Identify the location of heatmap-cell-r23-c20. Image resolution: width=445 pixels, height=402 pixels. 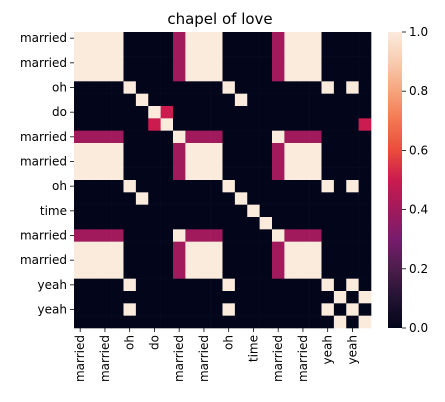
(328, 322).